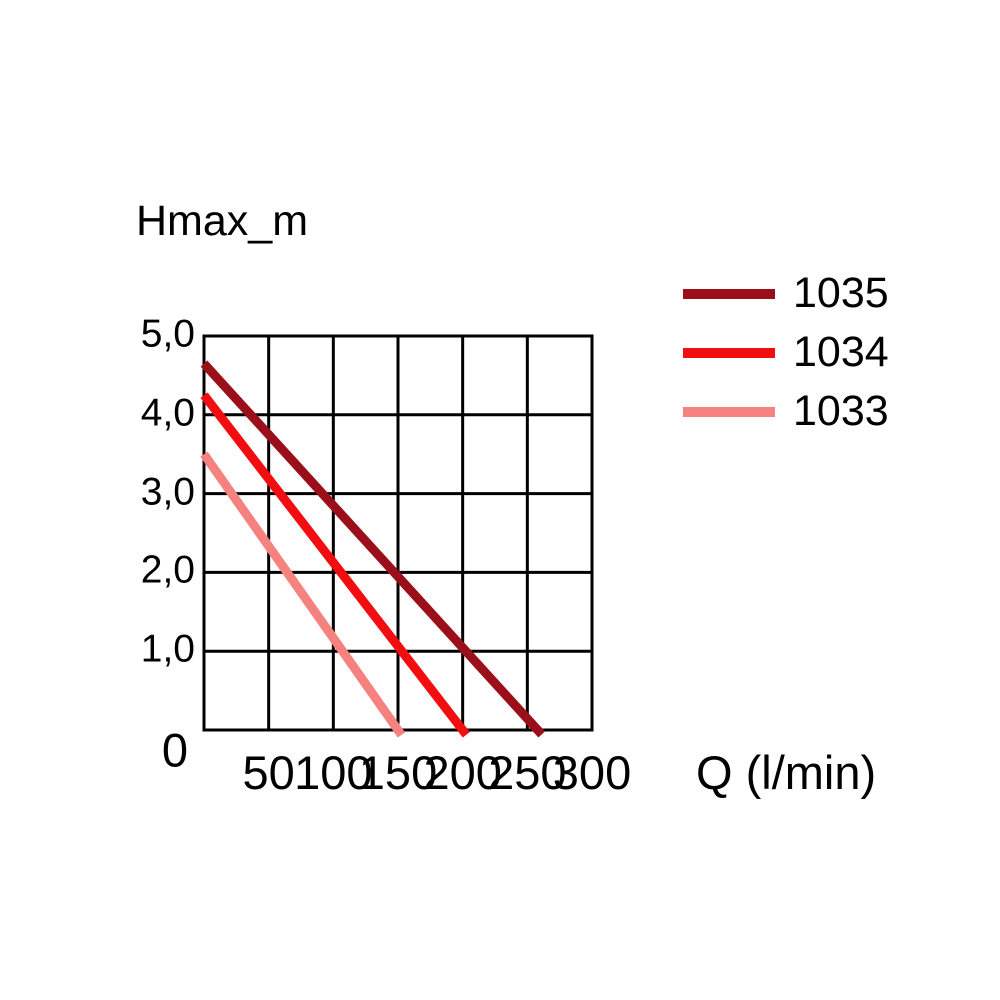  What do you see at coordinates (786, 772) in the screenshot?
I see `x-axis-title: Q (l/min)` at bounding box center [786, 772].